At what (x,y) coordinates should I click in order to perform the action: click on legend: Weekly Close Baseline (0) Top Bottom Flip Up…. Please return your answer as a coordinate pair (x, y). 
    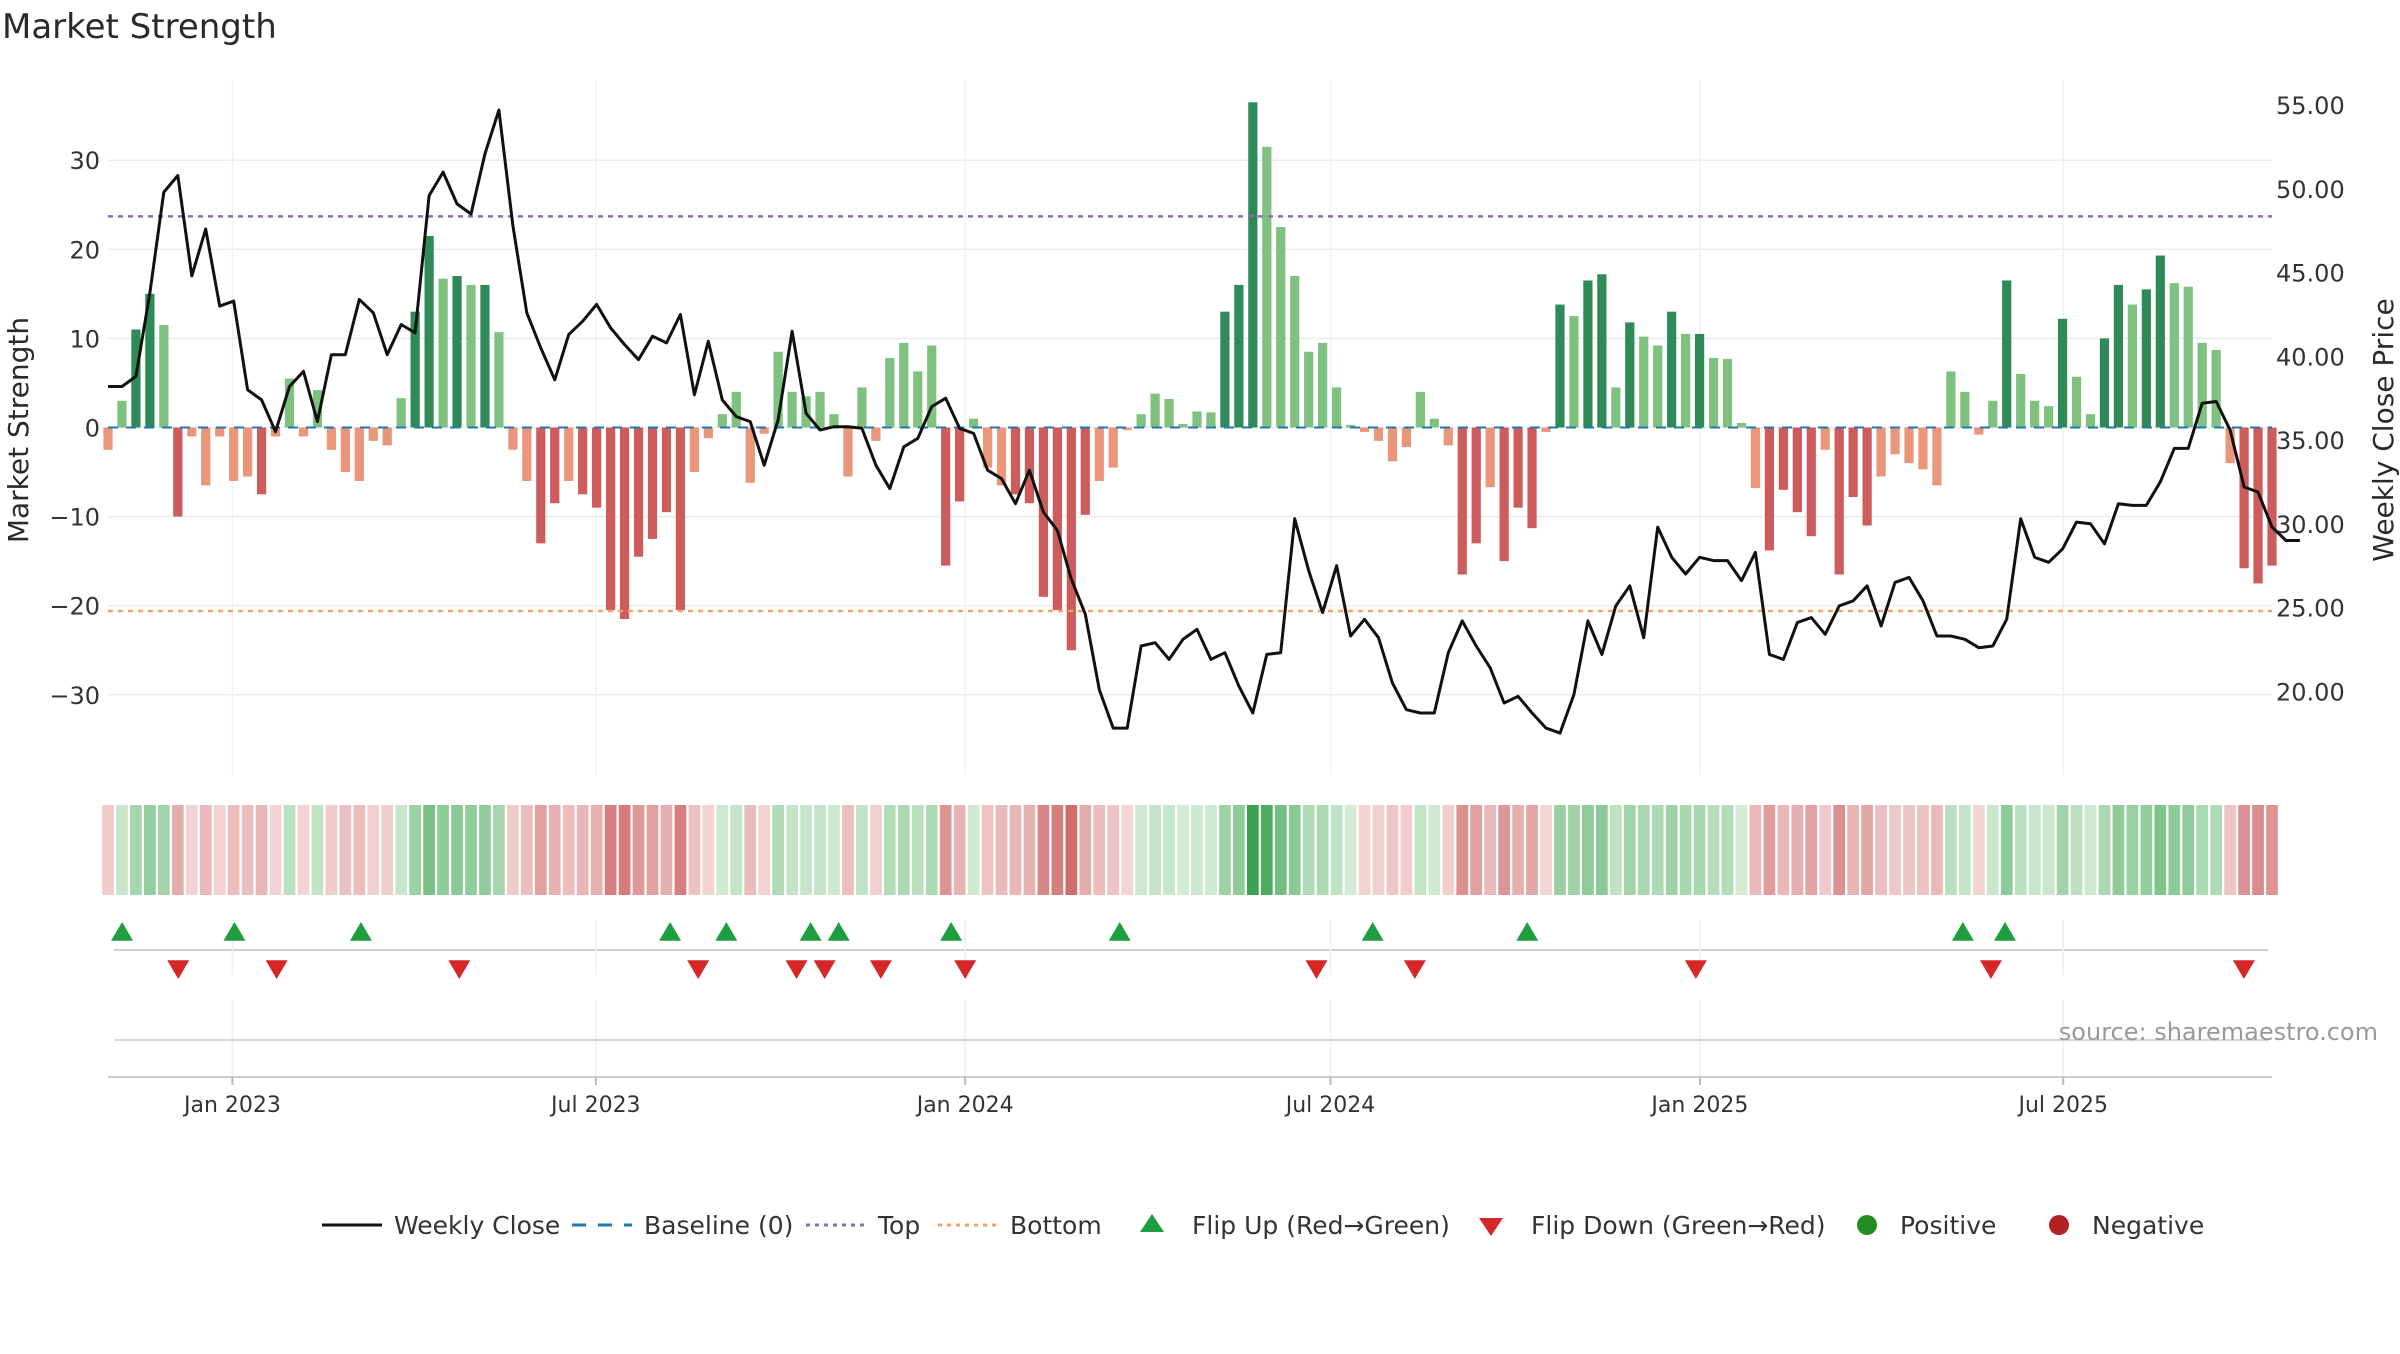
    Looking at the image, I should click on (1263, 1225).